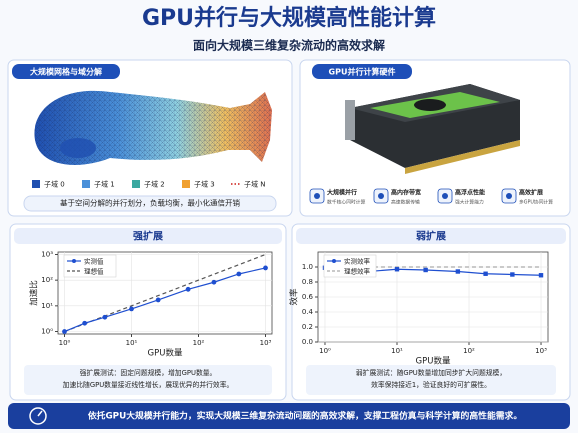 Image resolution: width=578 pixels, height=433 pixels. I want to click on mesh-note: 基于空间分解的并行划分，负载均衡，最小化通信开销, so click(150, 203).